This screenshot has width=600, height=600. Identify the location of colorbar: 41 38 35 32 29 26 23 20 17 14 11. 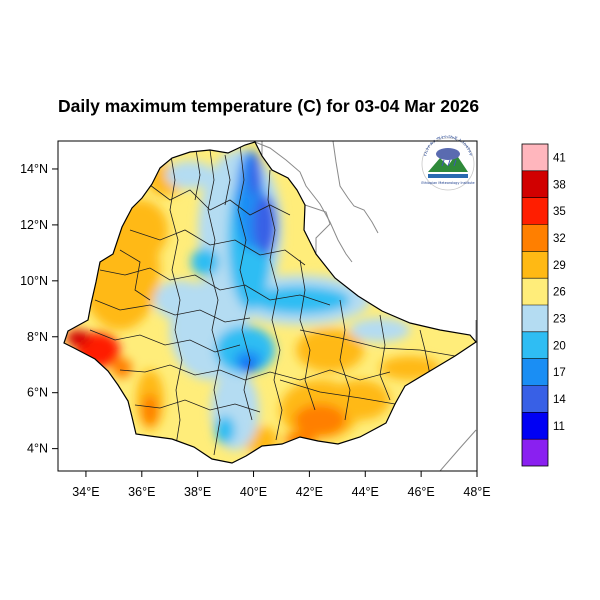
(543, 305).